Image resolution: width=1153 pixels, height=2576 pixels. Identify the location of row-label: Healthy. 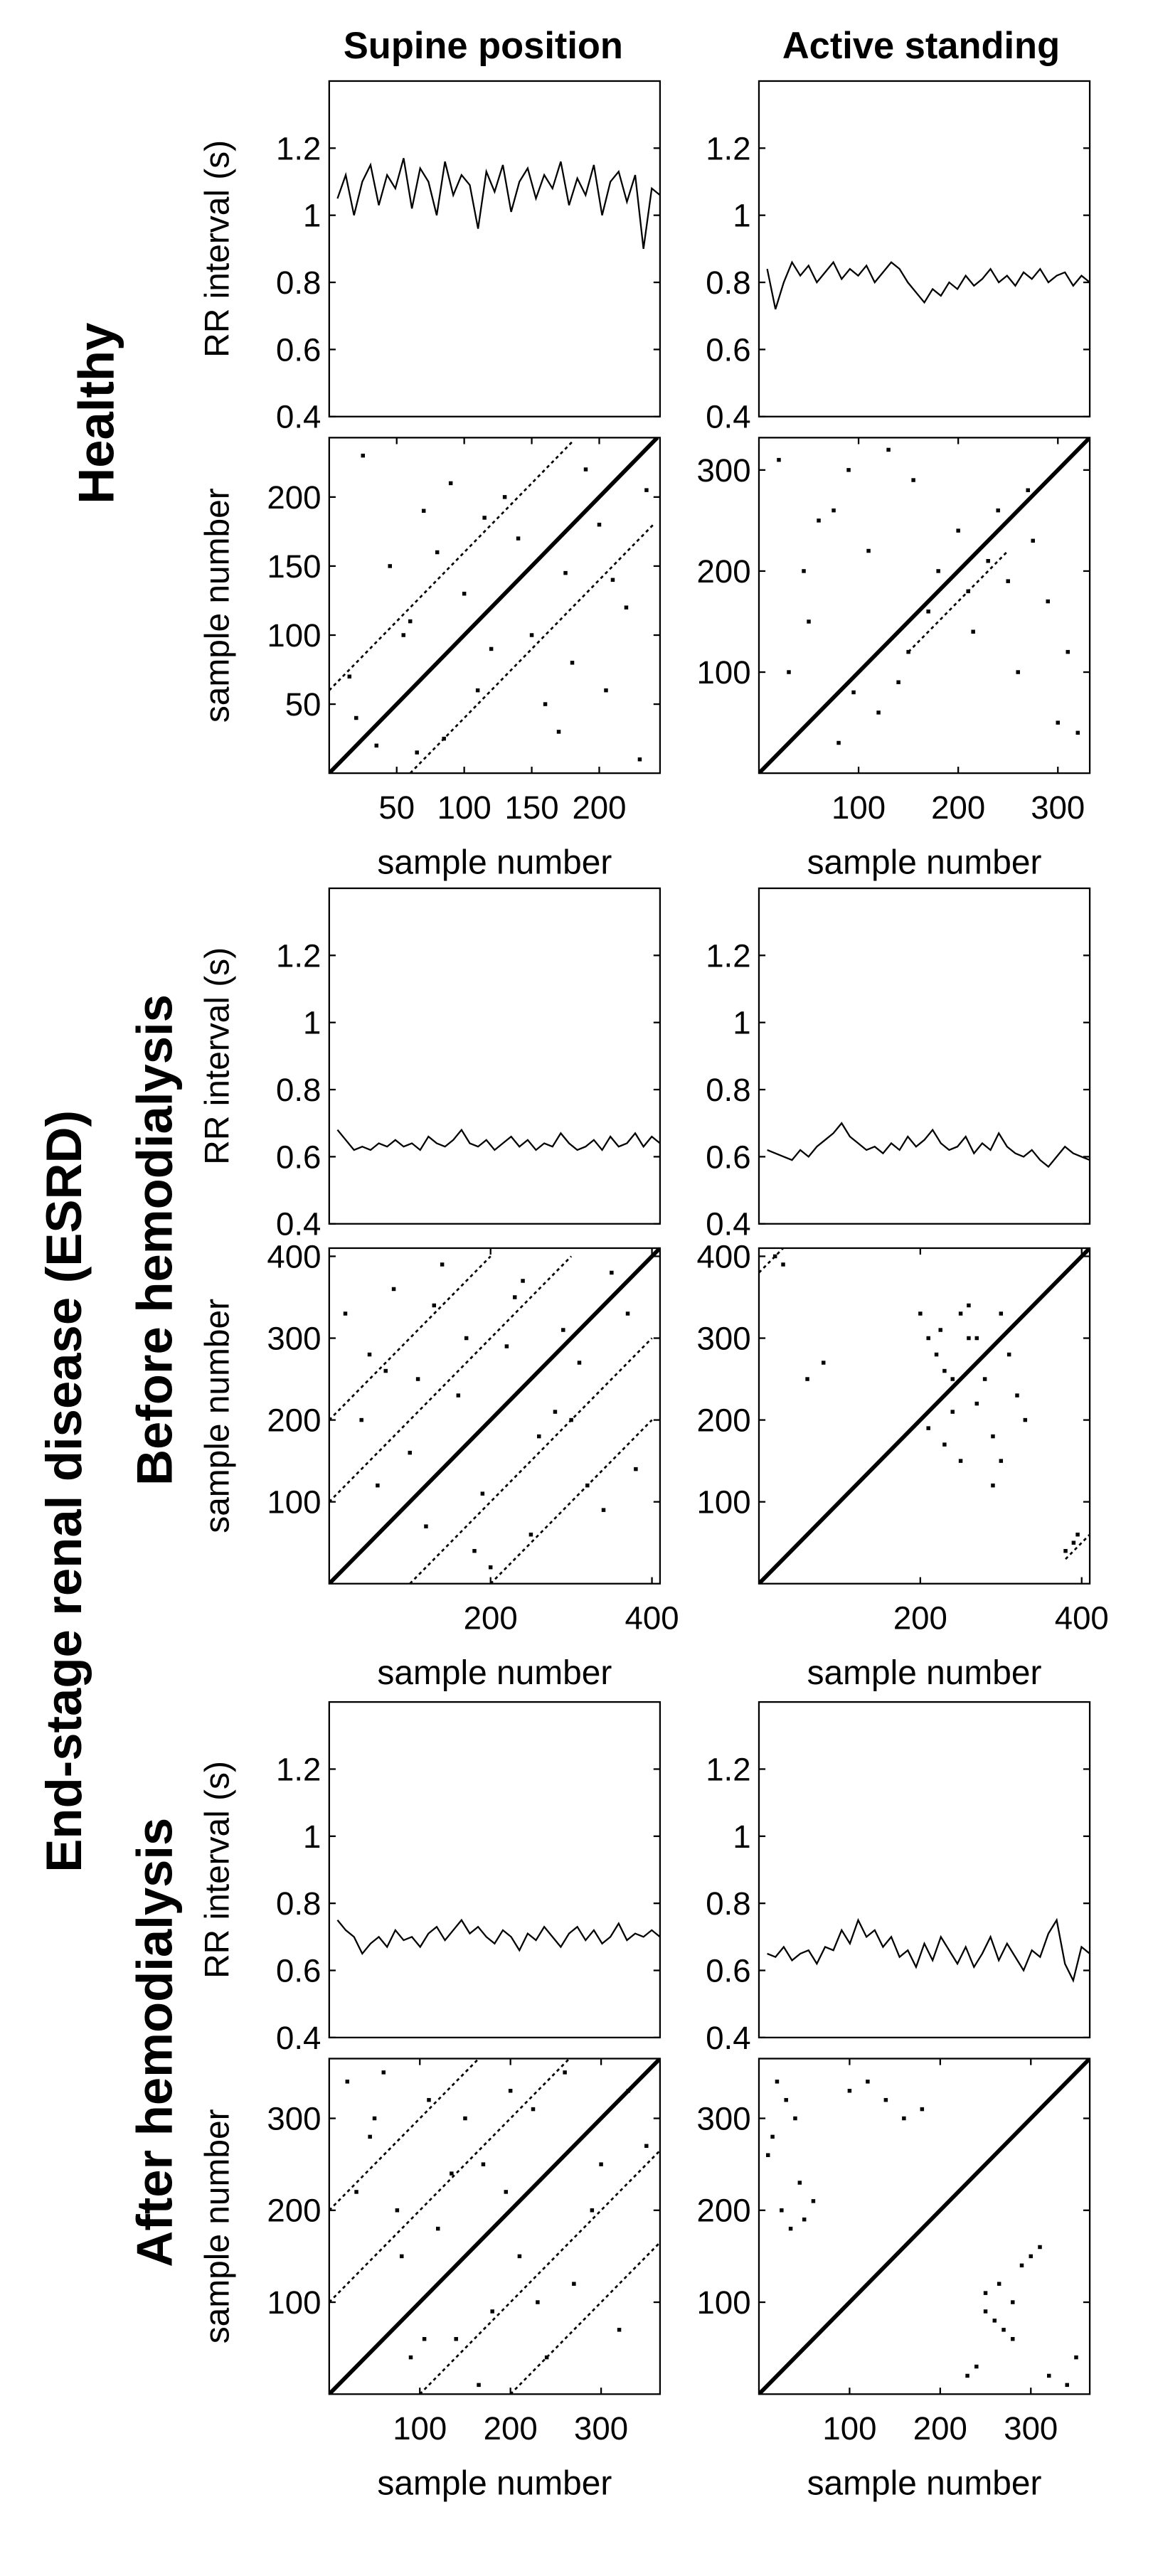
(96, 413).